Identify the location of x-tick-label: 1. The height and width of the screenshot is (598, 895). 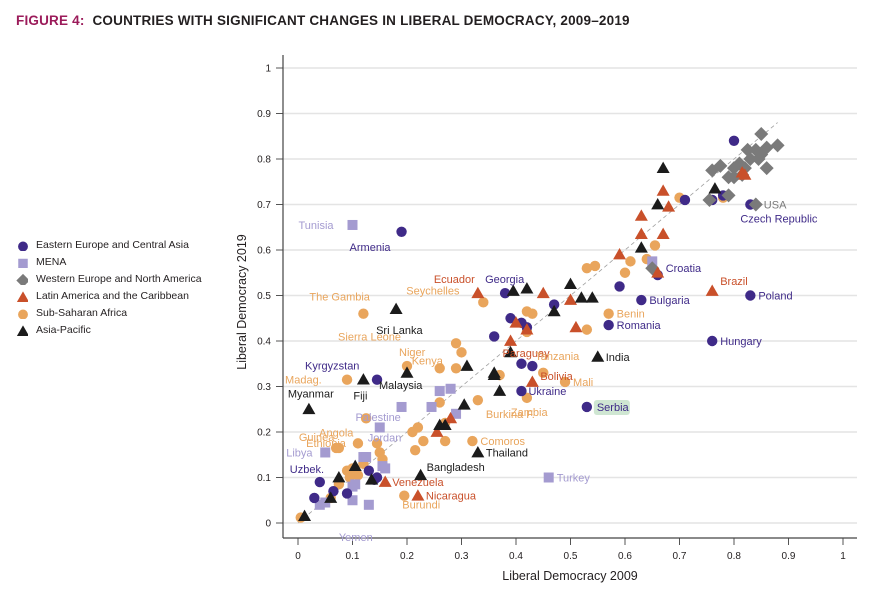
(843, 556).